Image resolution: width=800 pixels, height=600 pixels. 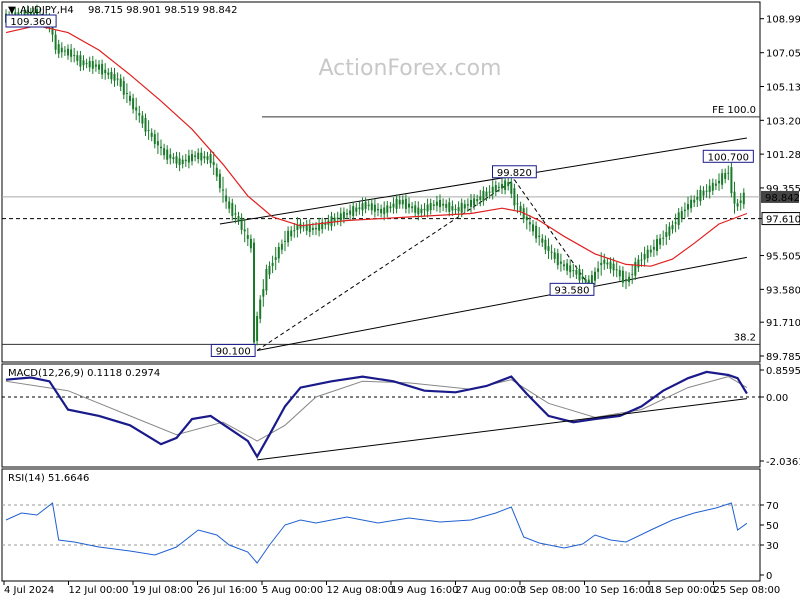 What do you see at coordinates (360, 590) in the screenshot?
I see `x-tick-label: 12 Aug 08:00` at bounding box center [360, 590].